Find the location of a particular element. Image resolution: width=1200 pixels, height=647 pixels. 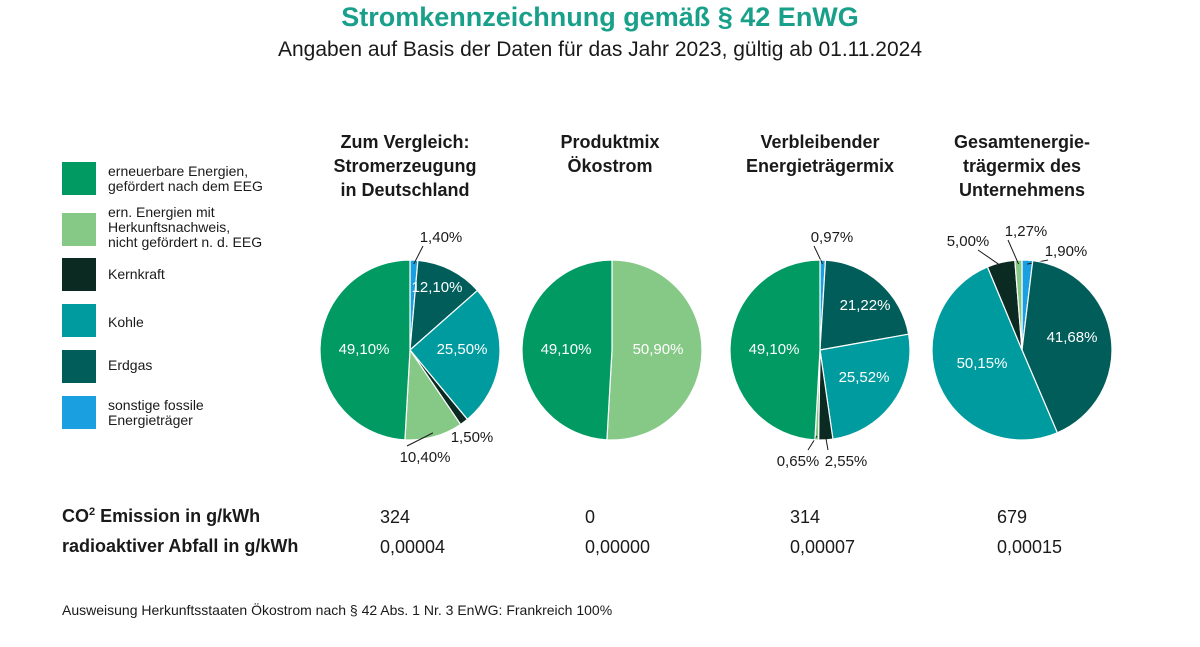

waste-value-gesamt: 0,00015 is located at coordinates (1030, 547).